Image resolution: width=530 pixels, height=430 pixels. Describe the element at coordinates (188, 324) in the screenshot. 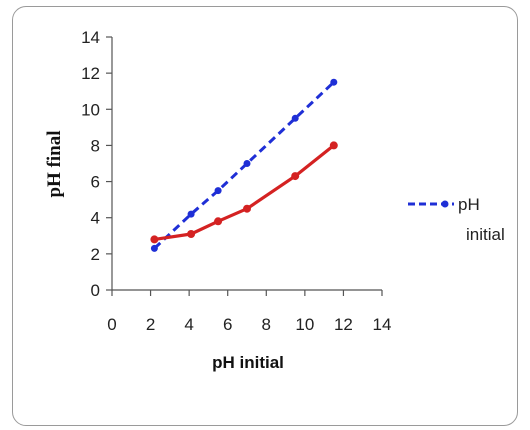

I see `x-tick-label: 4` at that location.